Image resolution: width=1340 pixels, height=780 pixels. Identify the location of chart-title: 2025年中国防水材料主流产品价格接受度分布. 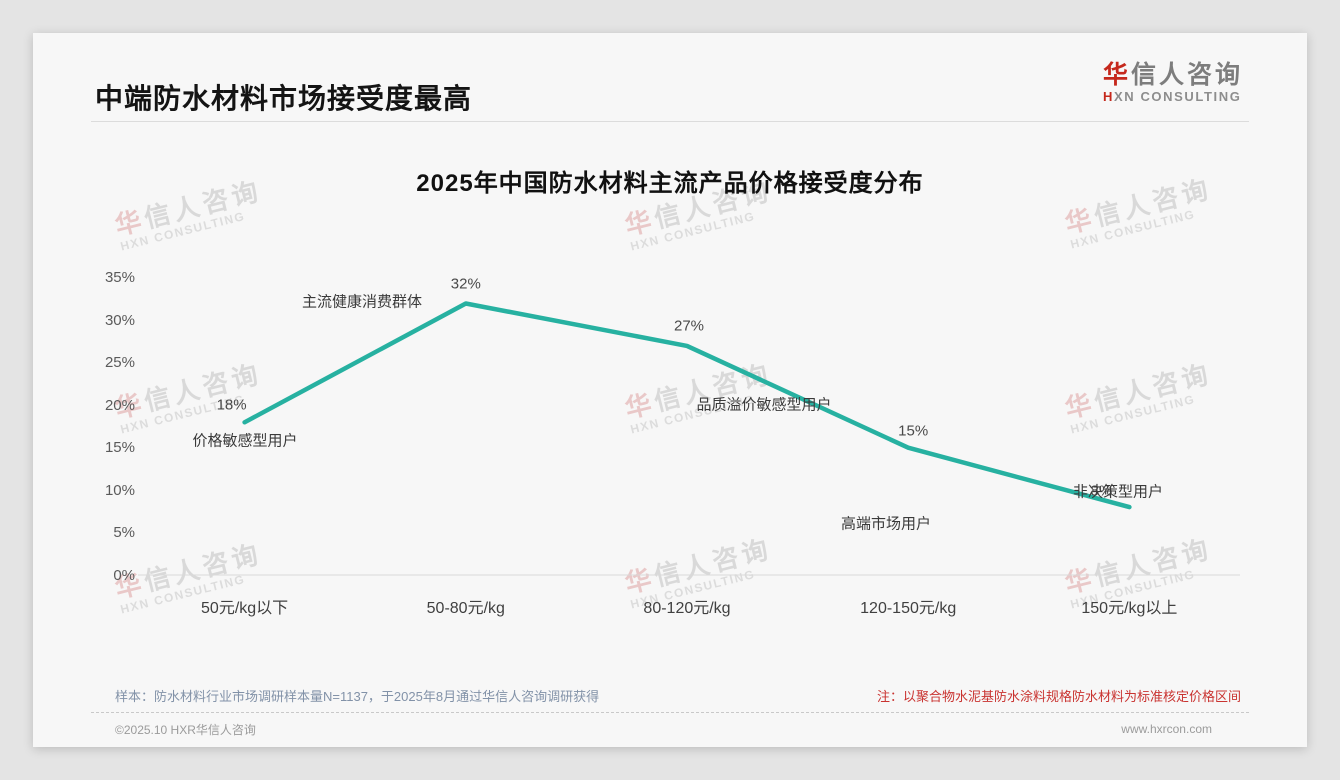
(670, 183).